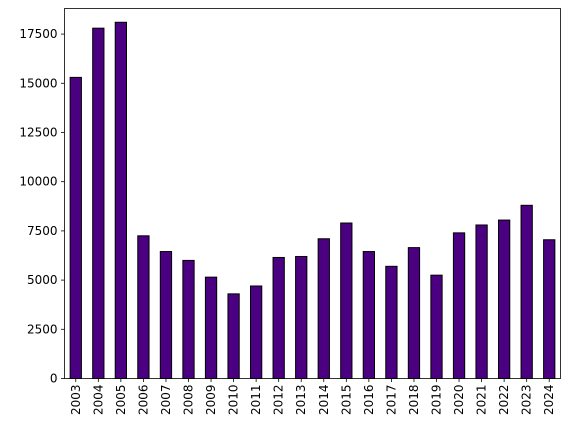  Describe the element at coordinates (143, 307) in the screenshot. I see `bar-2006` at that location.